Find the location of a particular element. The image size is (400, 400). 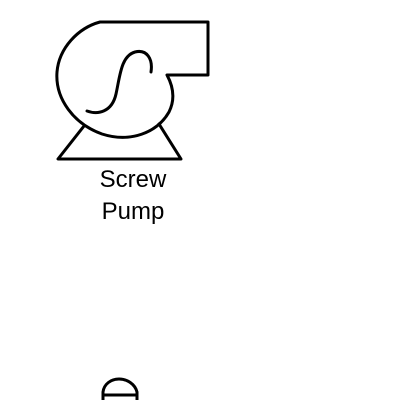

screw-pump-icon is located at coordinates (132, 90).